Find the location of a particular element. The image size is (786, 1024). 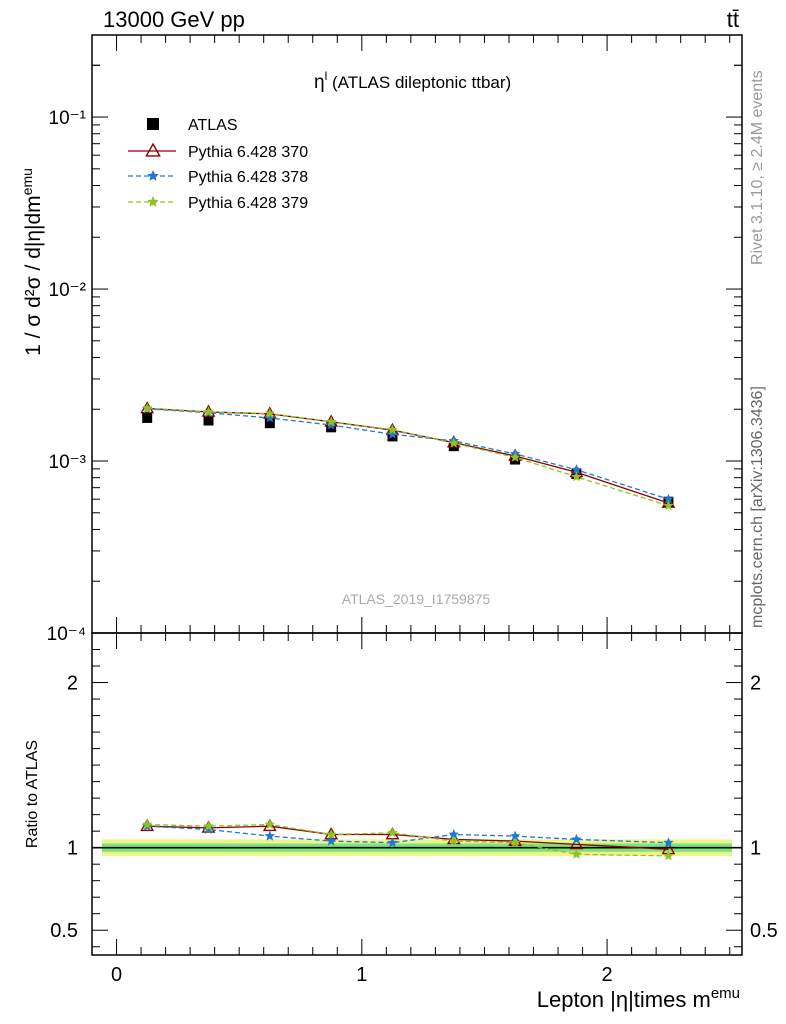

x-tick-label: 0 is located at coordinates (116, 975).